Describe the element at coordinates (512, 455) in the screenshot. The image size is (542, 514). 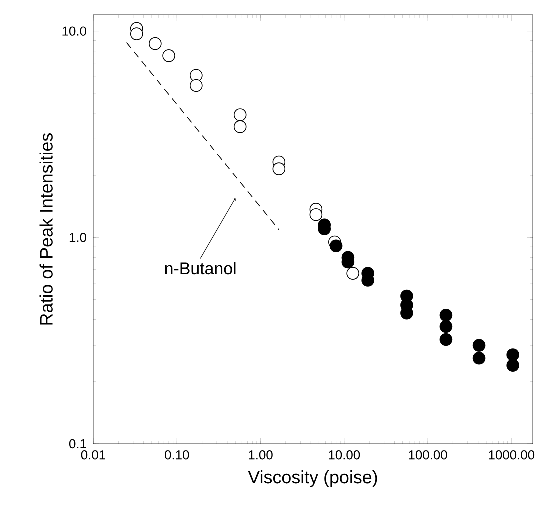
I see `x-tick-label: 1000.00` at that location.